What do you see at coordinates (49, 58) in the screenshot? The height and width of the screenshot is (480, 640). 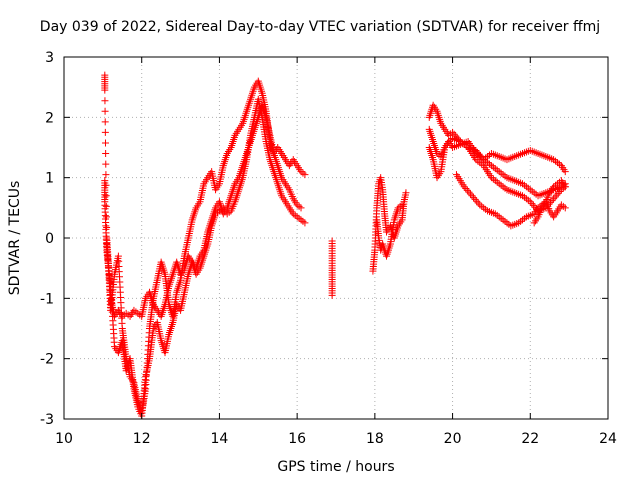 I see `y-tick-label: 3` at bounding box center [49, 58].